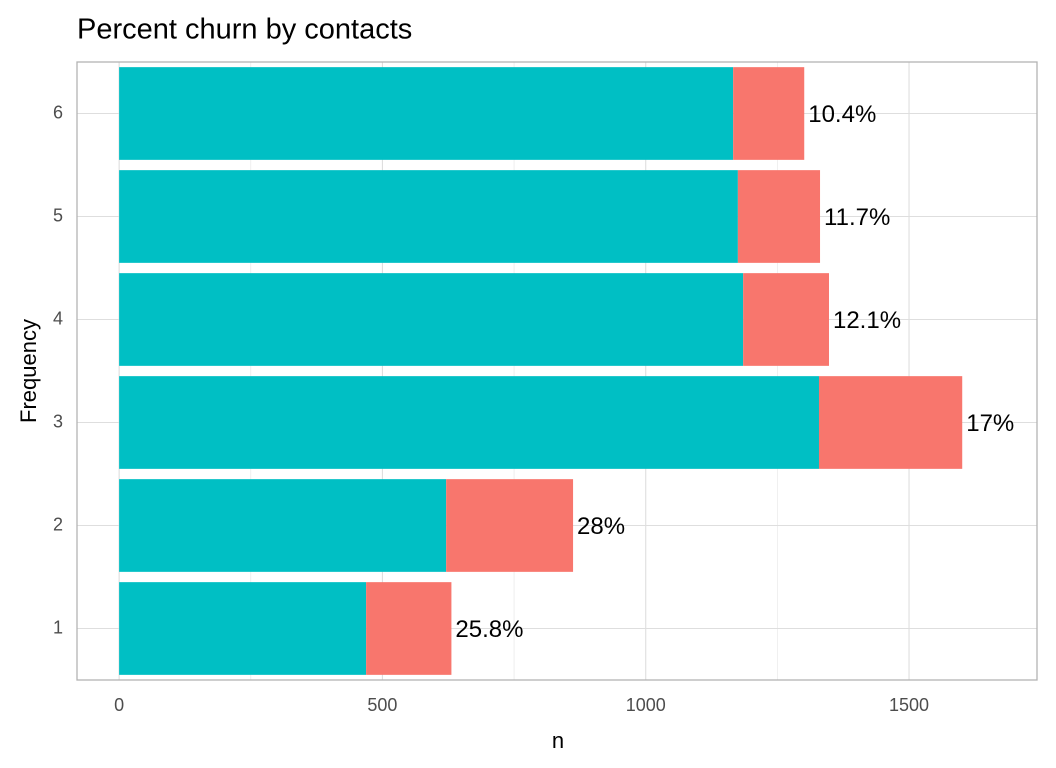 Image resolution: width=1056 pixels, height=768 pixels. Describe the element at coordinates (867, 320) in the screenshot. I see `bar-label: 12.1%` at that location.